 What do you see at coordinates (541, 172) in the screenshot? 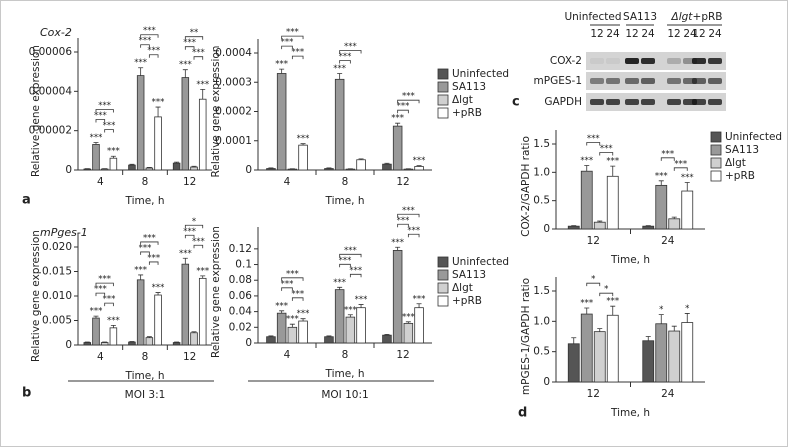
I see `y-tick-label: 1.0` at bounding box center [541, 172].